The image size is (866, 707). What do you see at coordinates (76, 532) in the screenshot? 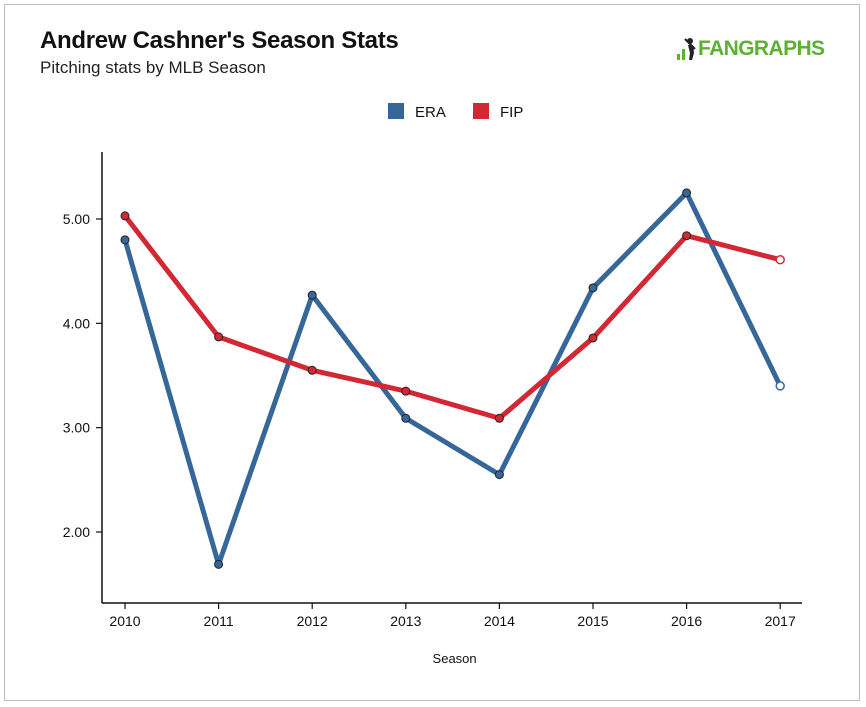
I see `y-tick-label: 2.00` at bounding box center [76, 532].